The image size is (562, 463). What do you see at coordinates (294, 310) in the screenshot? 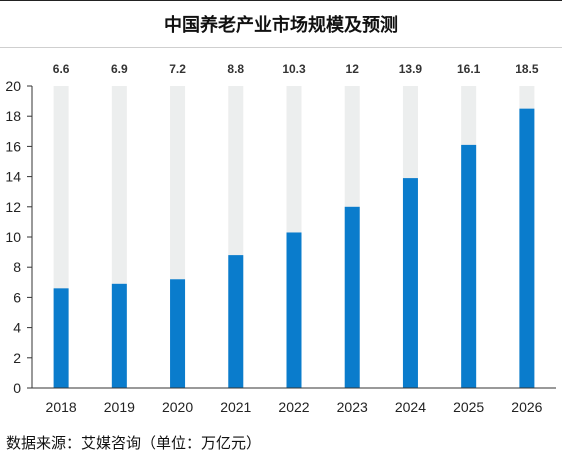
I see `bar-2022` at bounding box center [294, 310].